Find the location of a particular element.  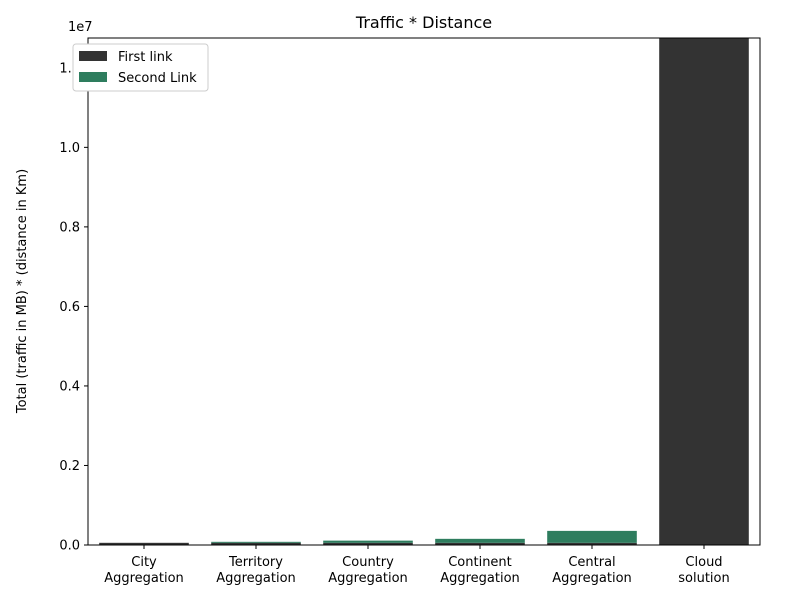

x-tick-label: Cloud is located at coordinates (703, 562).